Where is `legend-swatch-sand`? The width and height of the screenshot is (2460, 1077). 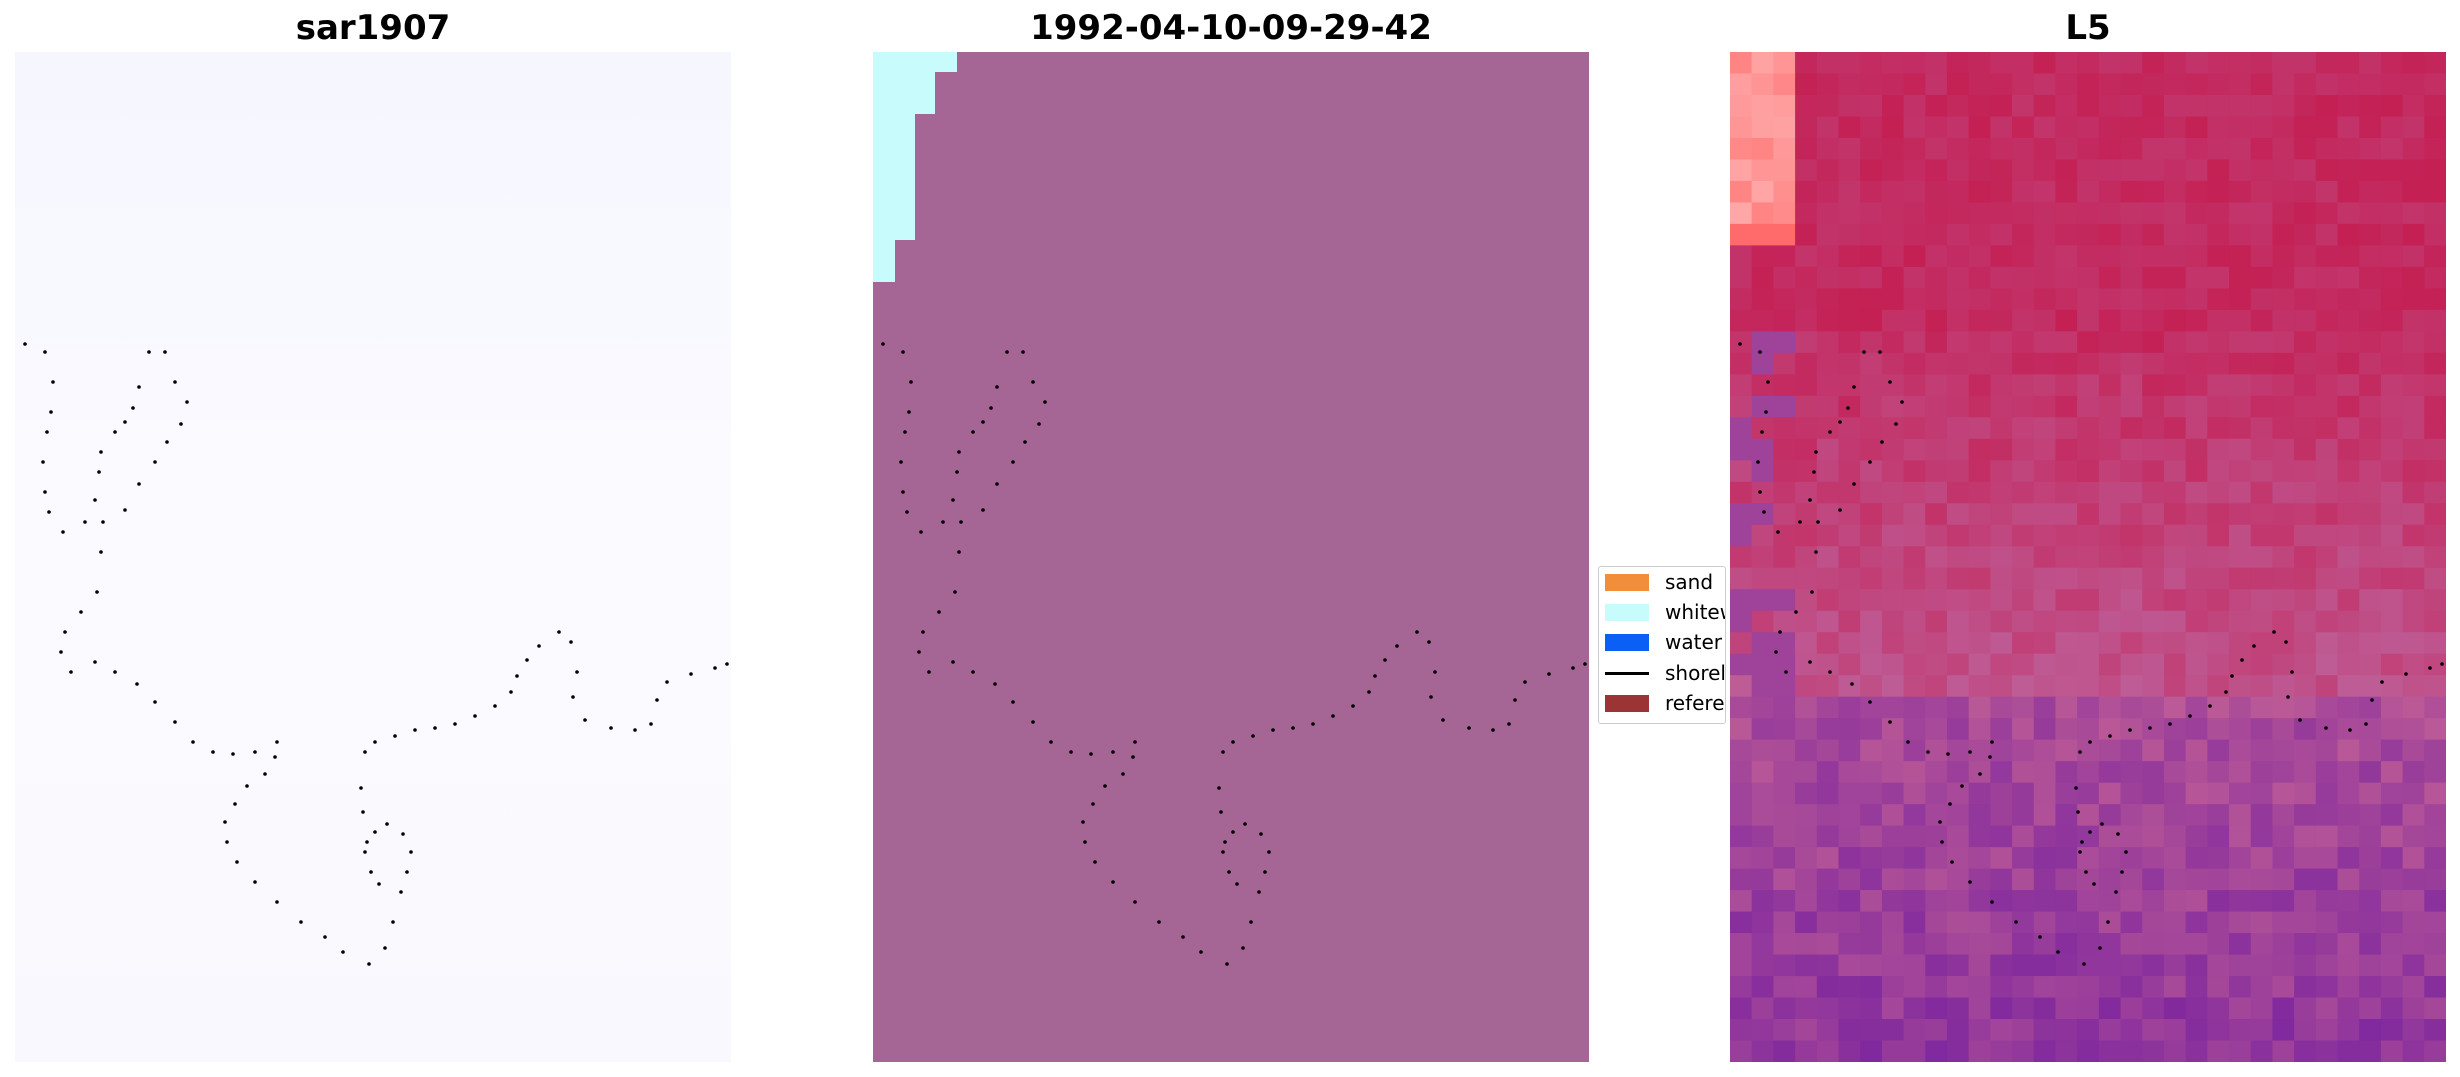
legend-swatch-sand is located at coordinates (1627, 582).